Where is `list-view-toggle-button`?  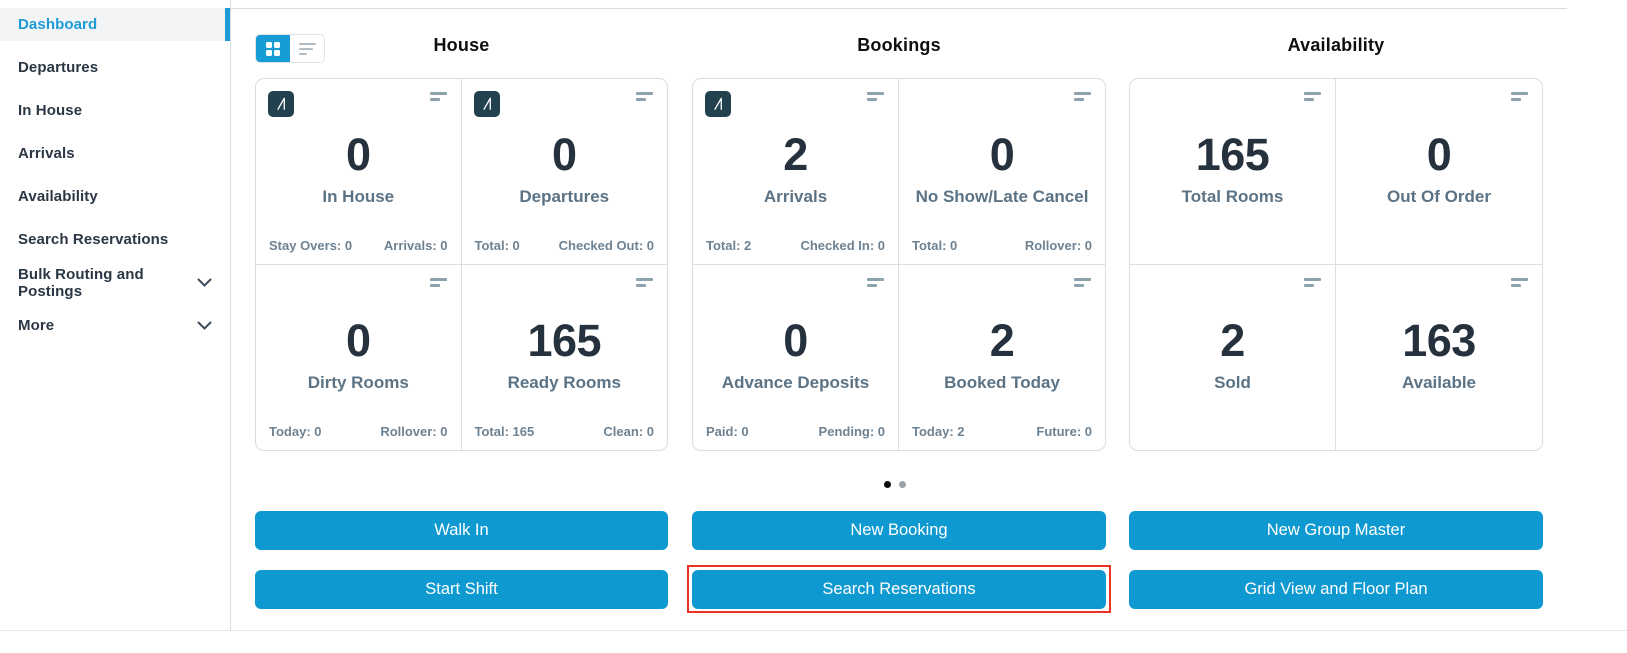 list-view-toggle-button is located at coordinates (307, 48).